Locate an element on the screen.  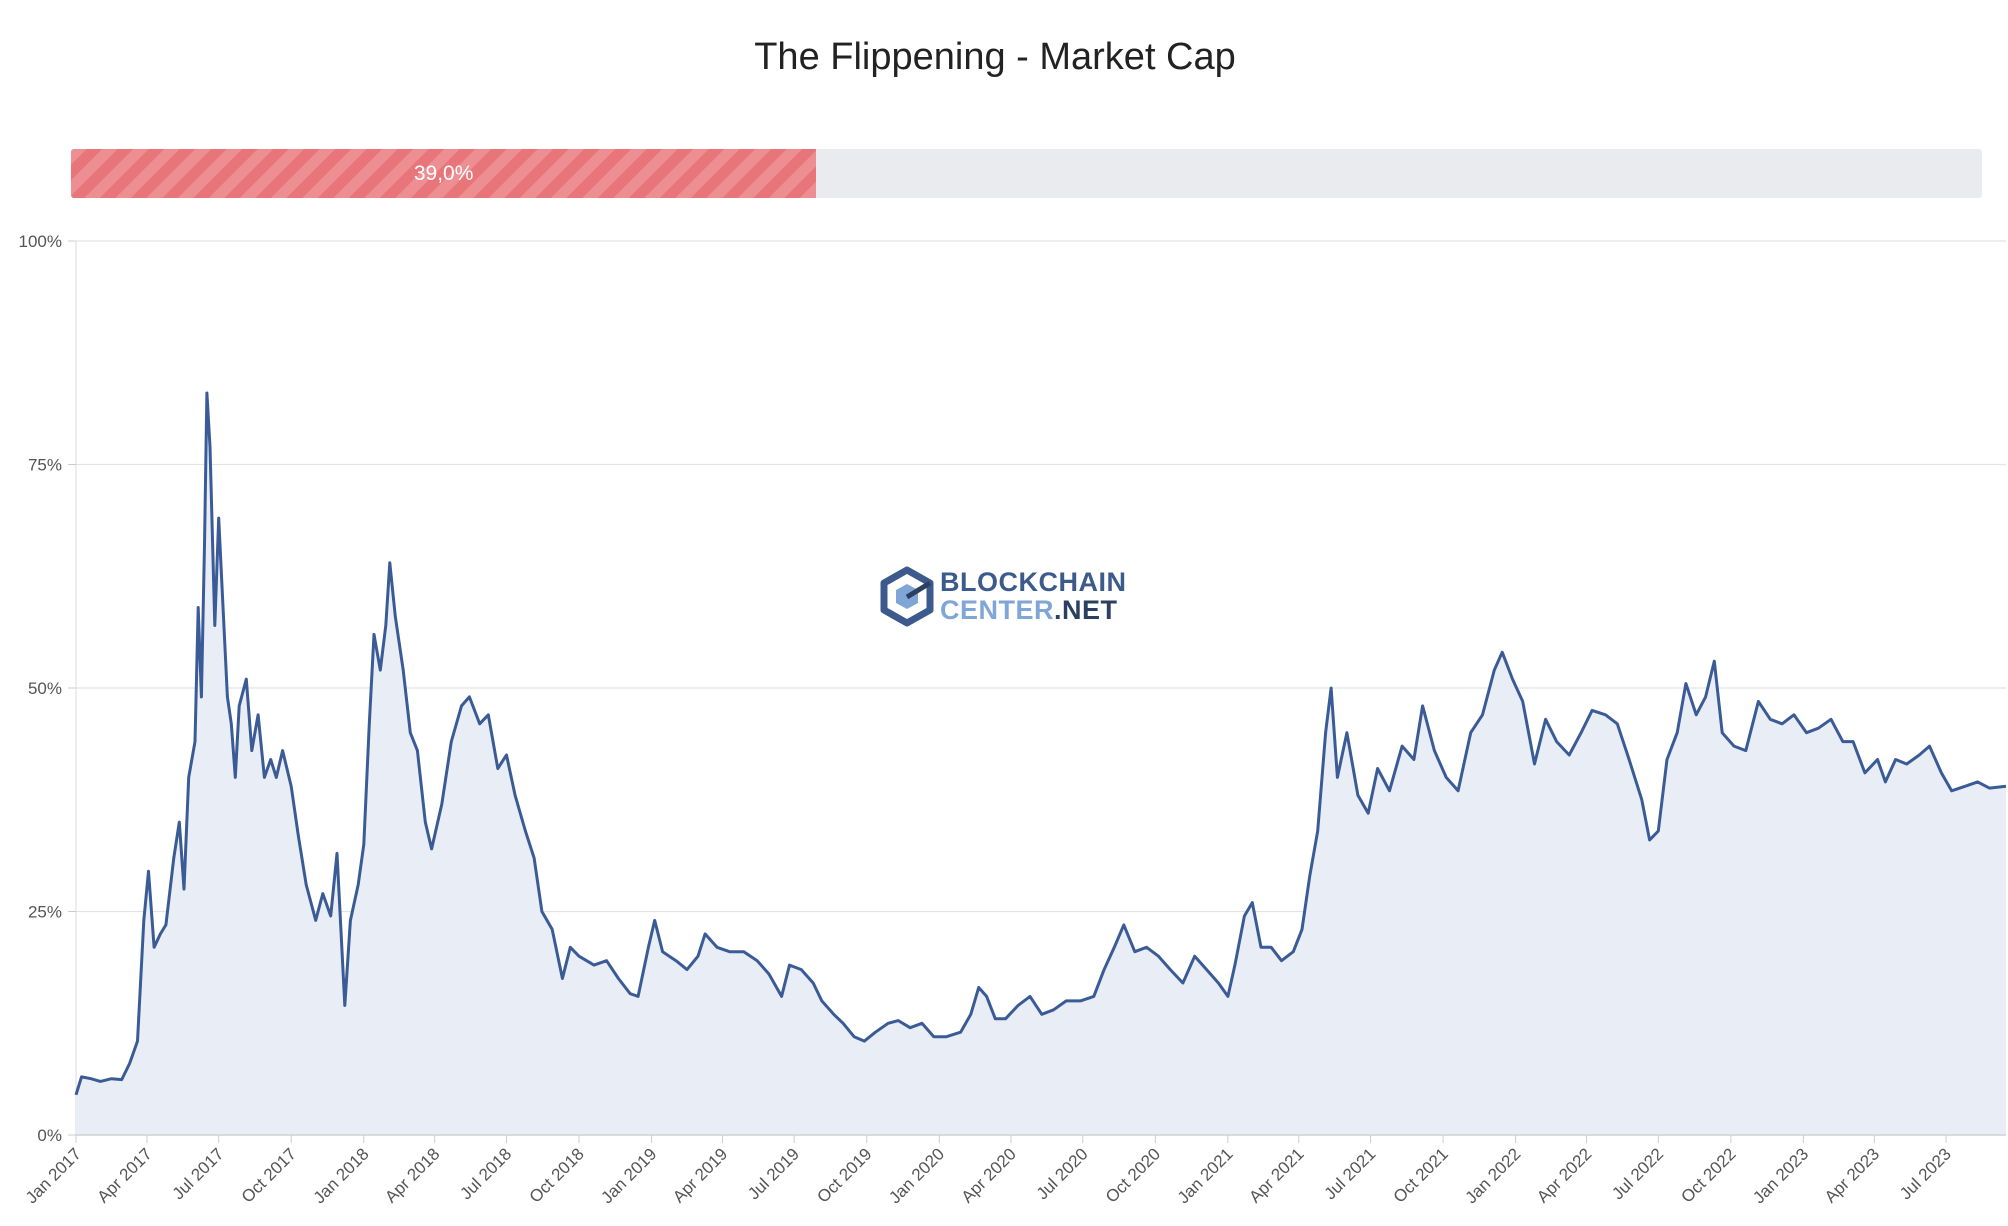
x-tick-label: Oct 2018 is located at coordinates (557, 1175).